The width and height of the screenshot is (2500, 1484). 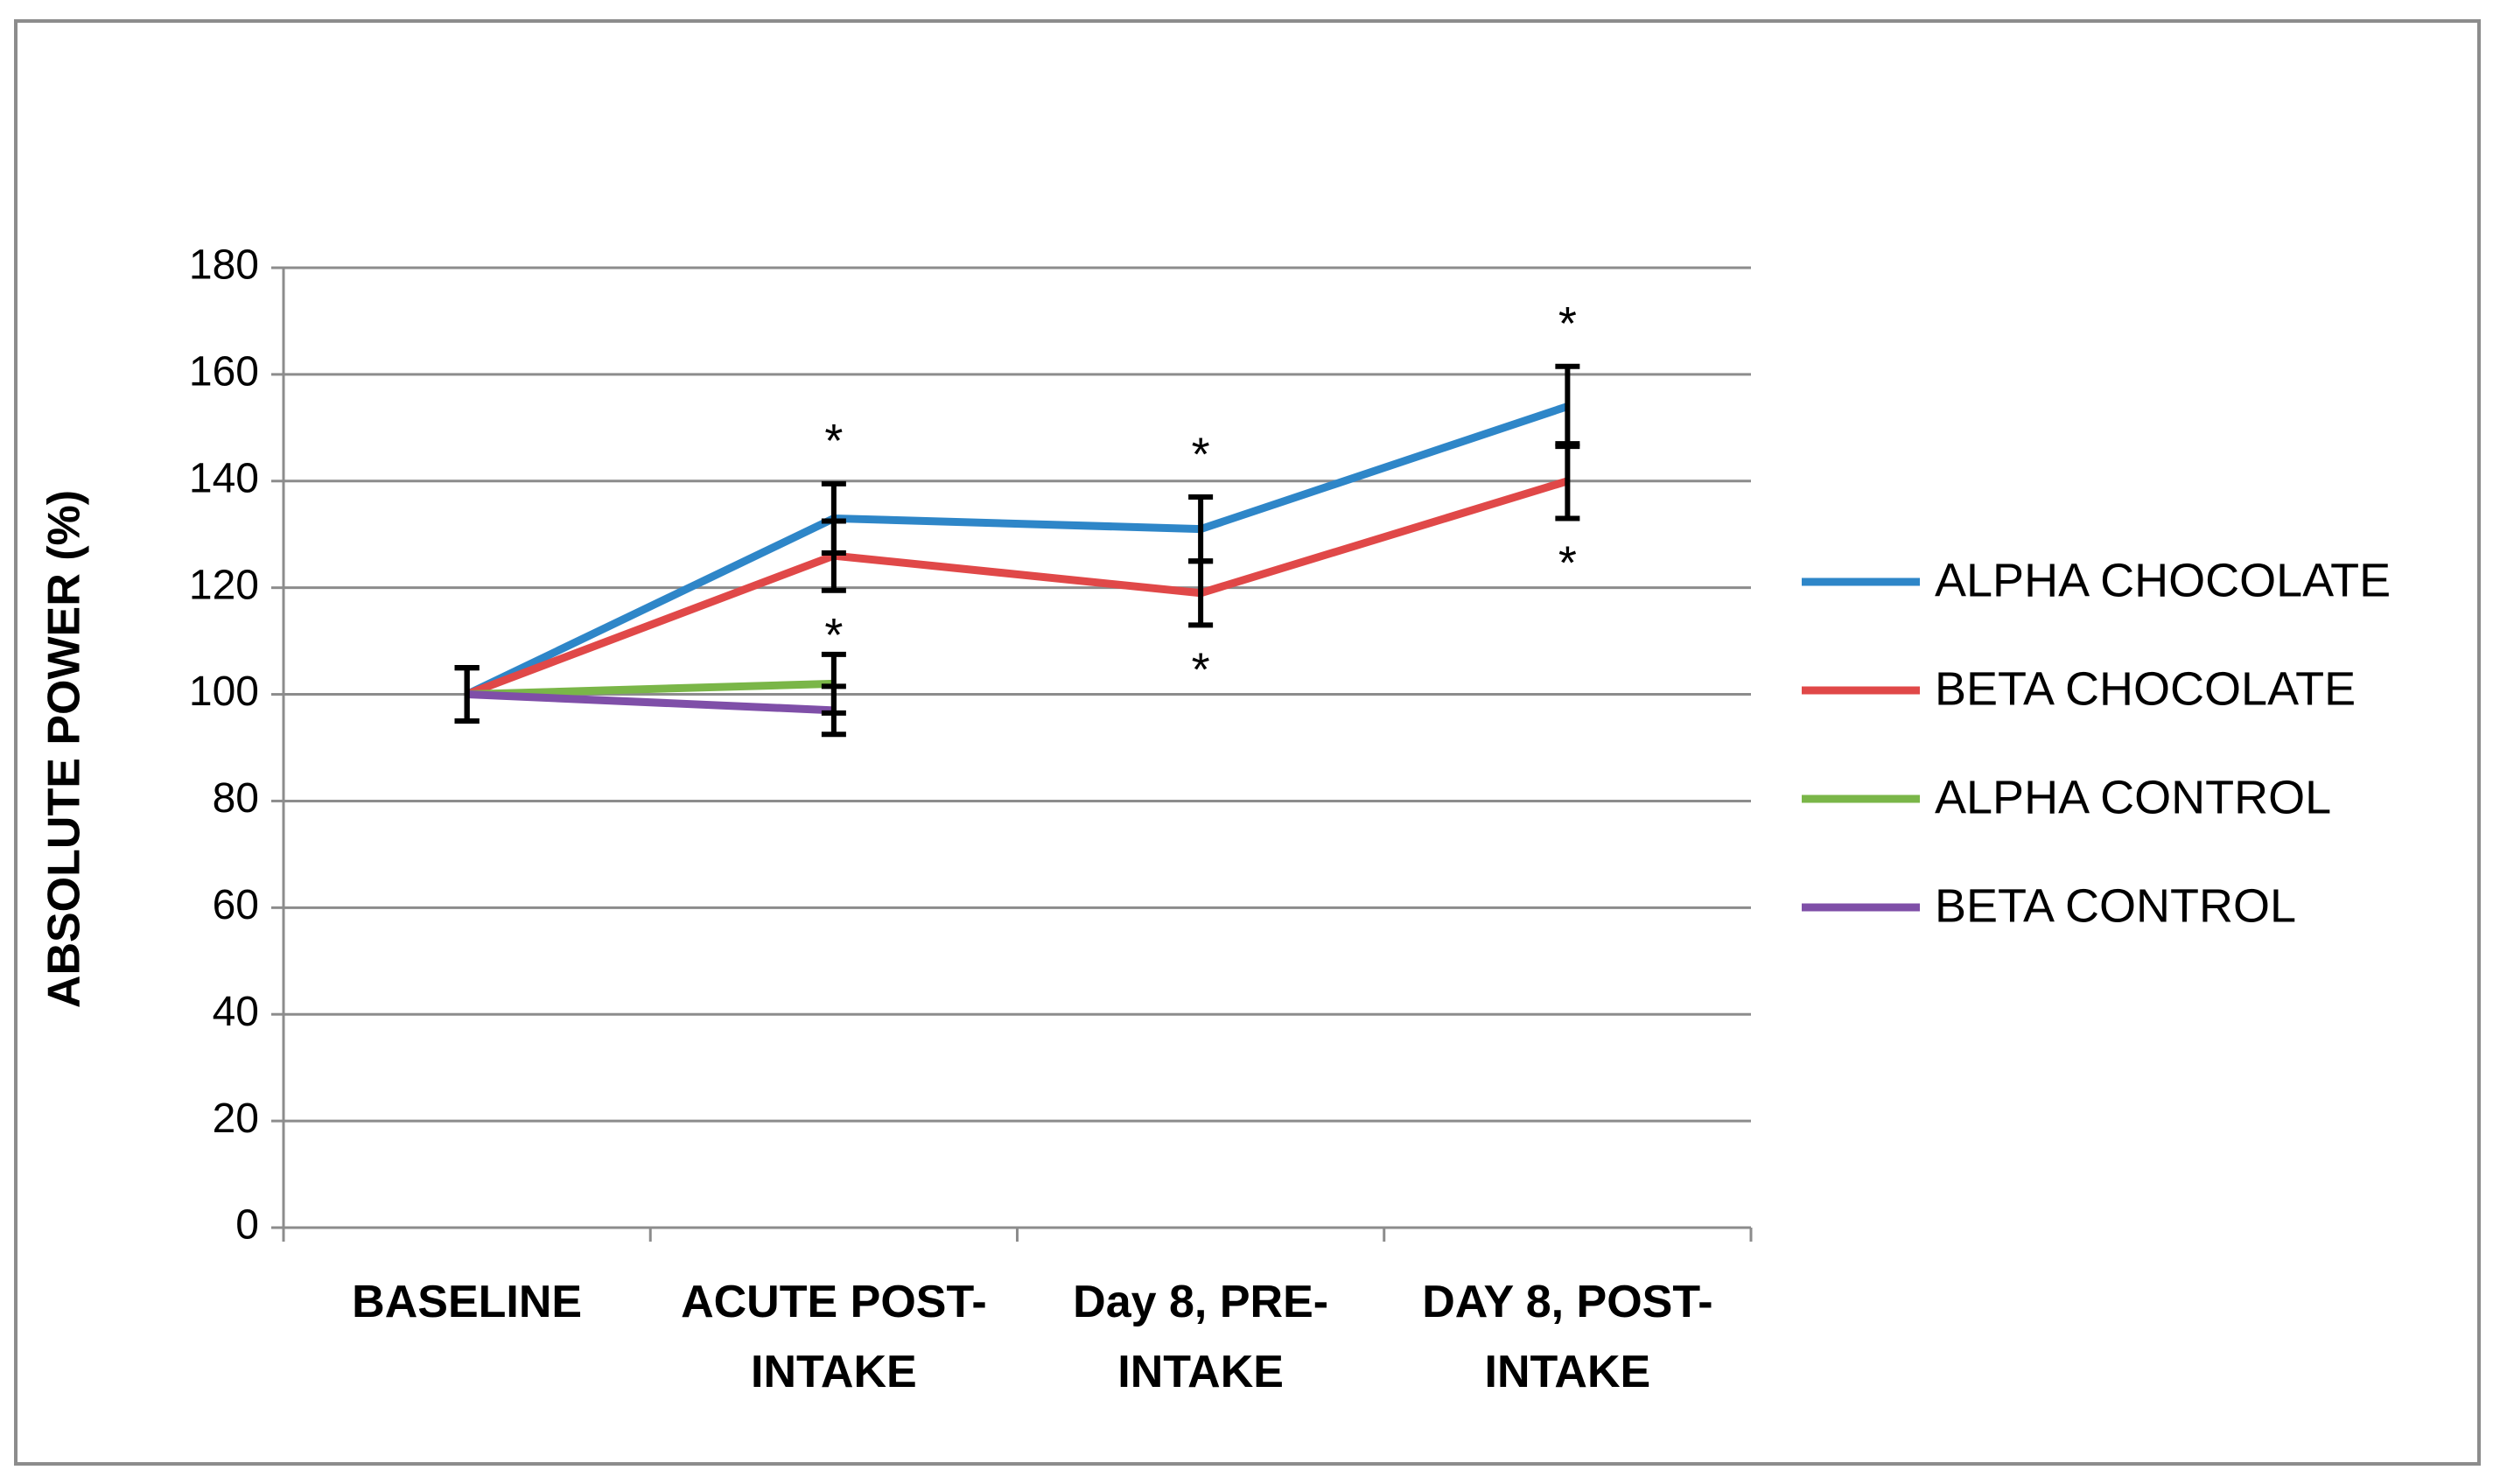 I want to click on y-tick-label: 120, so click(x=224, y=585).